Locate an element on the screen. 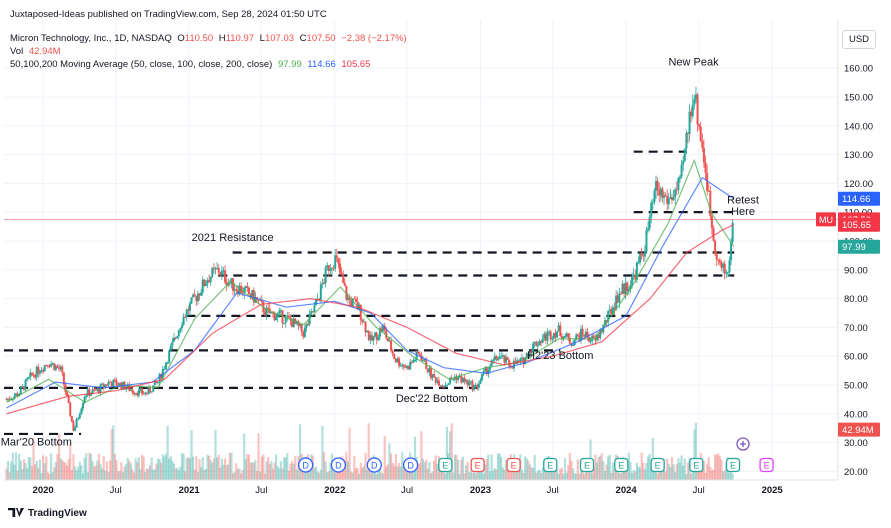  time-tick-label: 2025 is located at coordinates (773, 490).